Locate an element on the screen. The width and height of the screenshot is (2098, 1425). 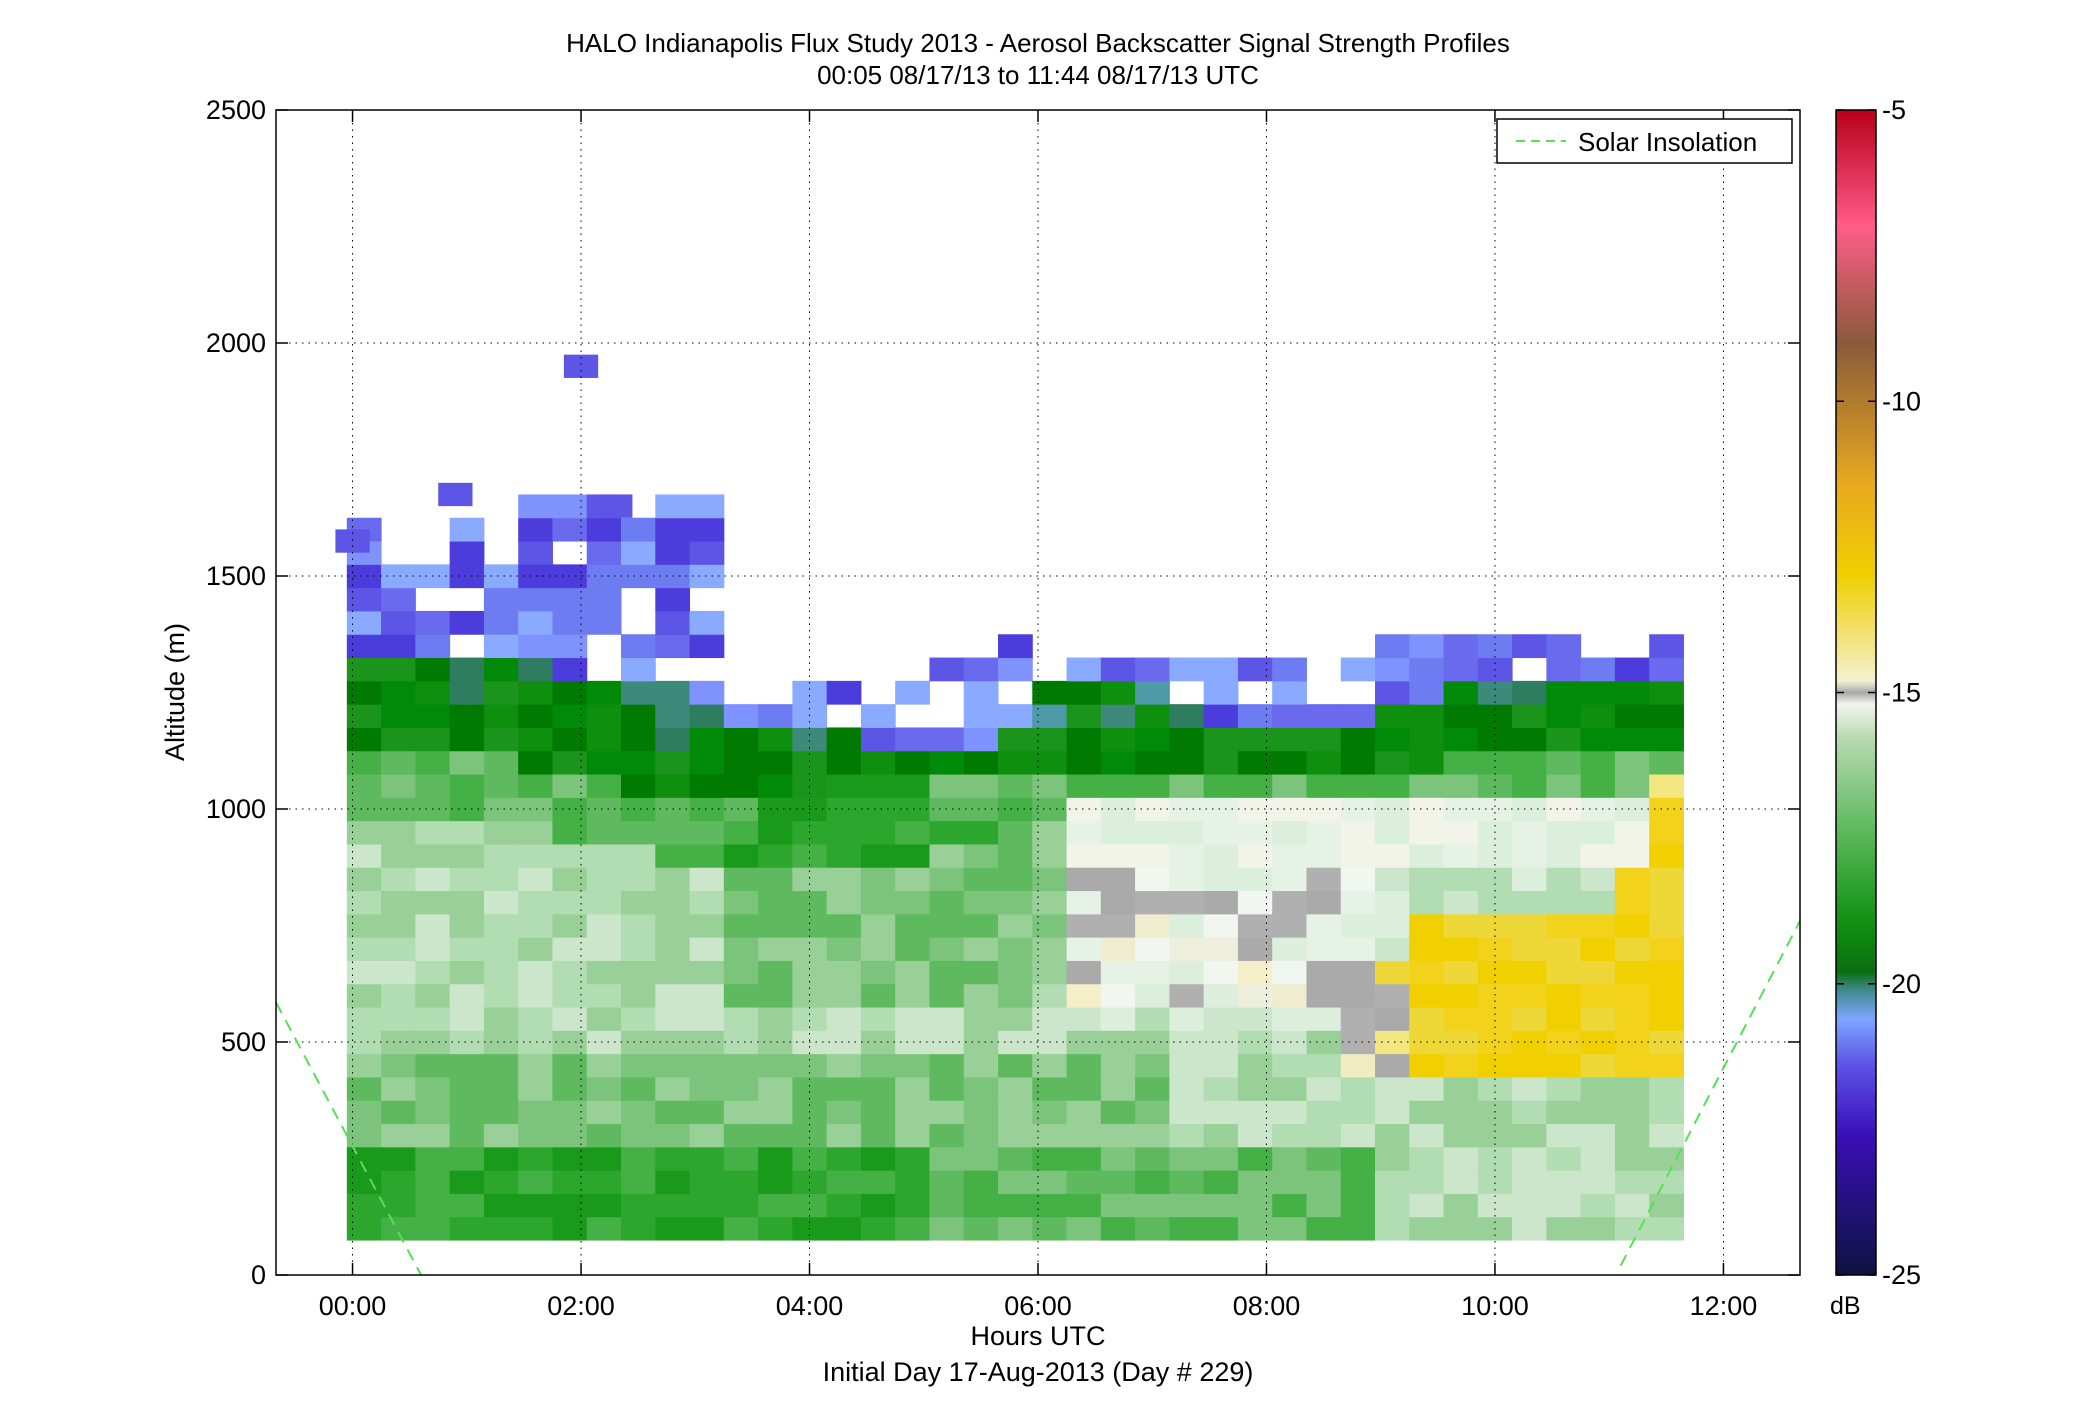
colorbar: -25 -20 -15 -10 -5 dB is located at coordinates (1875, 707).